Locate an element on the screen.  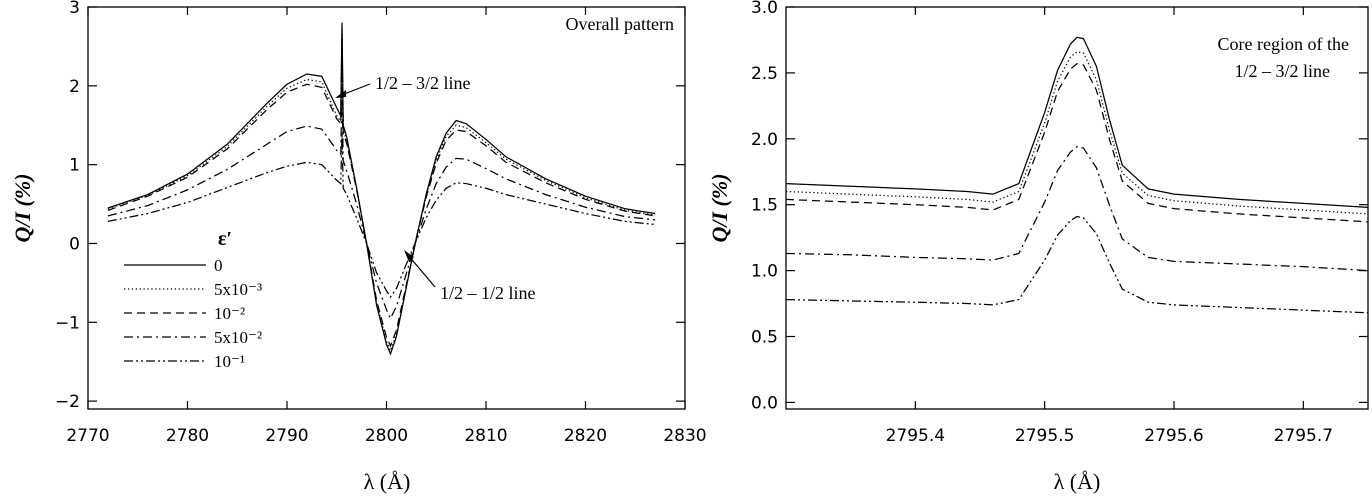
y-tick-label: 3 is located at coordinates (74, 9).